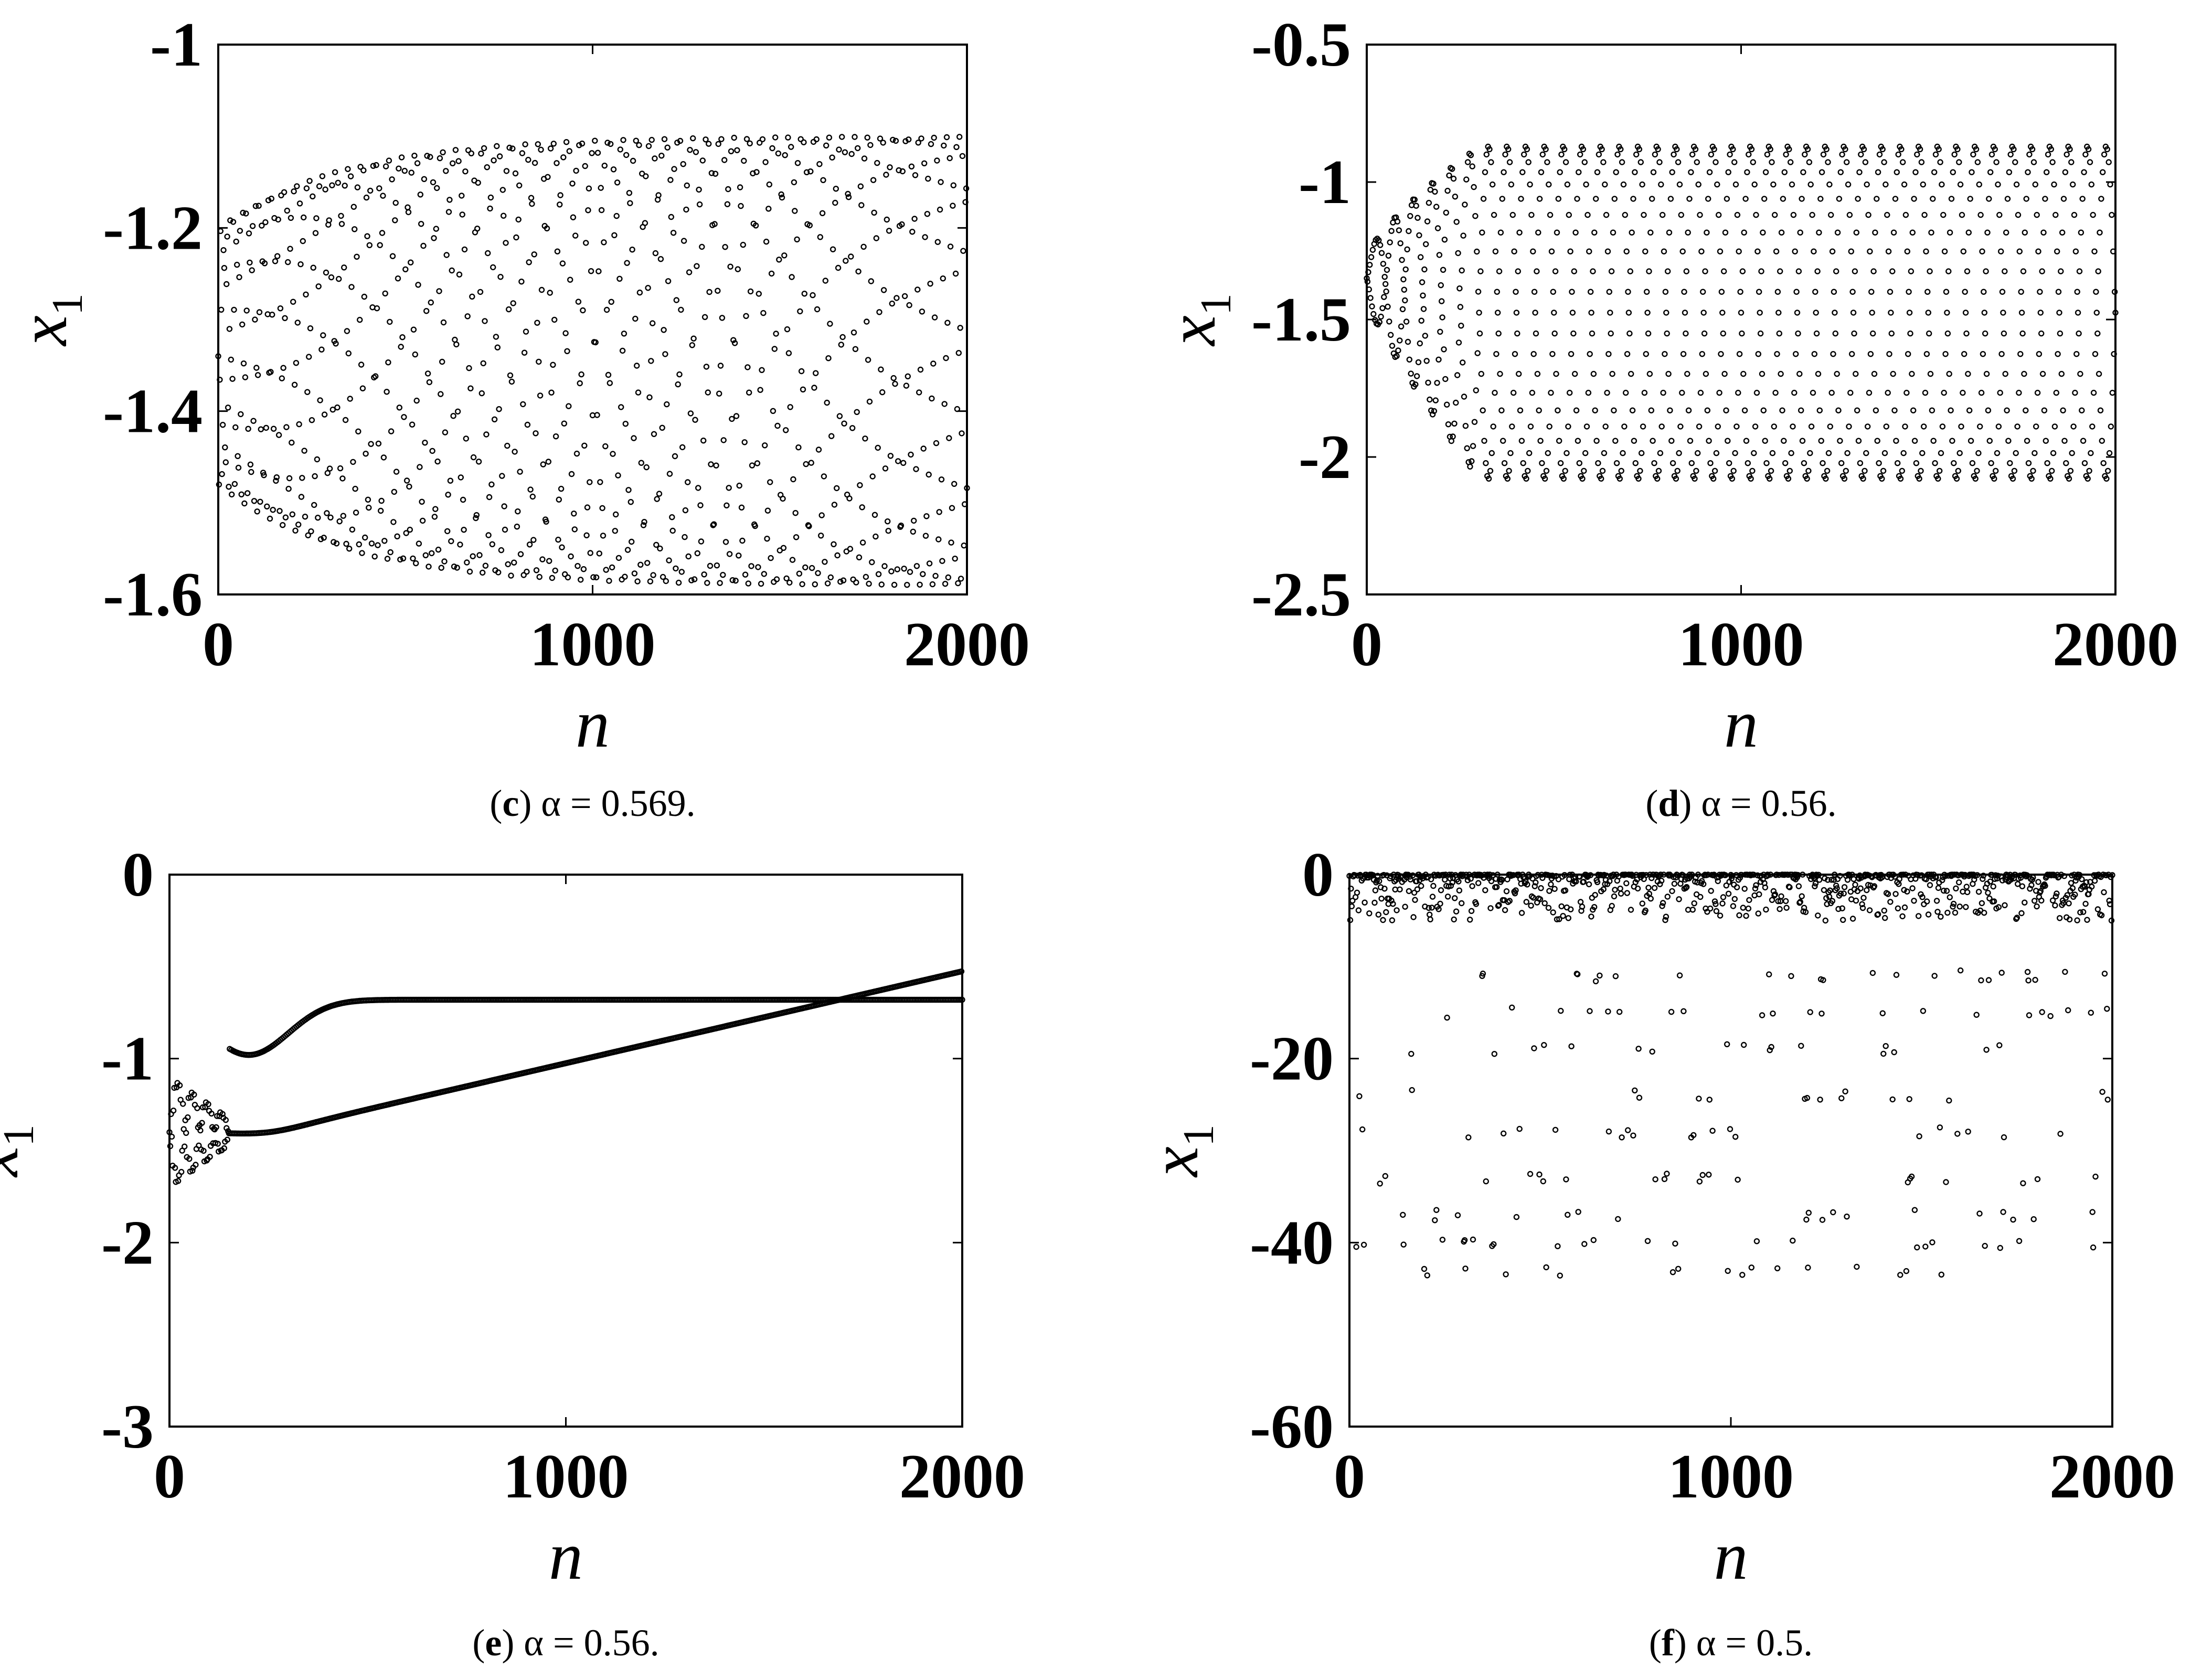 This screenshot has width=2191, height=1680. Describe the element at coordinates (176, 44) in the screenshot. I see `y-tick-label: -1` at that location.